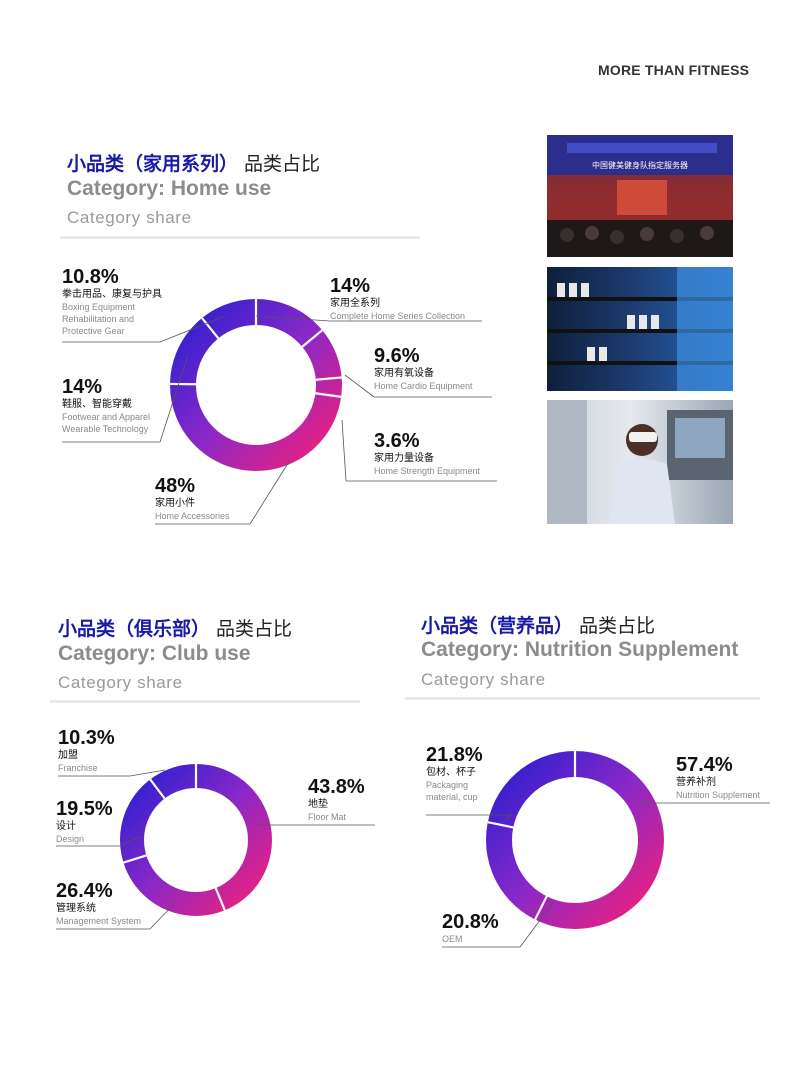 This screenshot has width=800, height=1086. Describe the element at coordinates (112, 294) in the screenshot. I see `slice-label-cn: 拳击用品、康复与护具` at that location.